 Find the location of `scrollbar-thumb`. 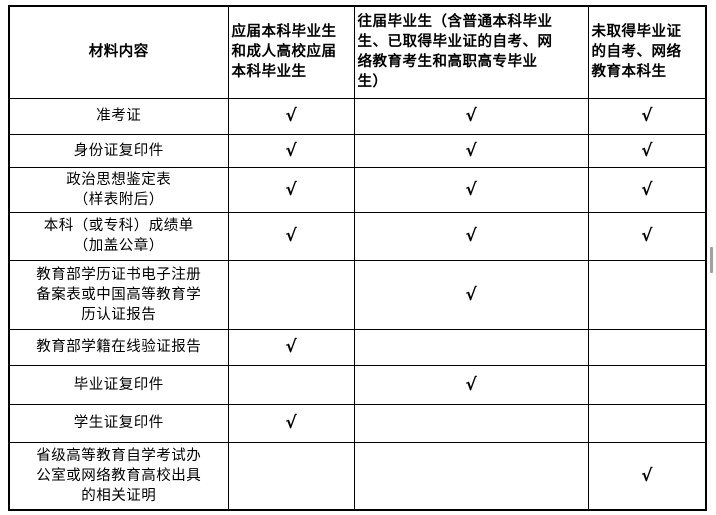

scrollbar-thumb is located at coordinates (711, 260).